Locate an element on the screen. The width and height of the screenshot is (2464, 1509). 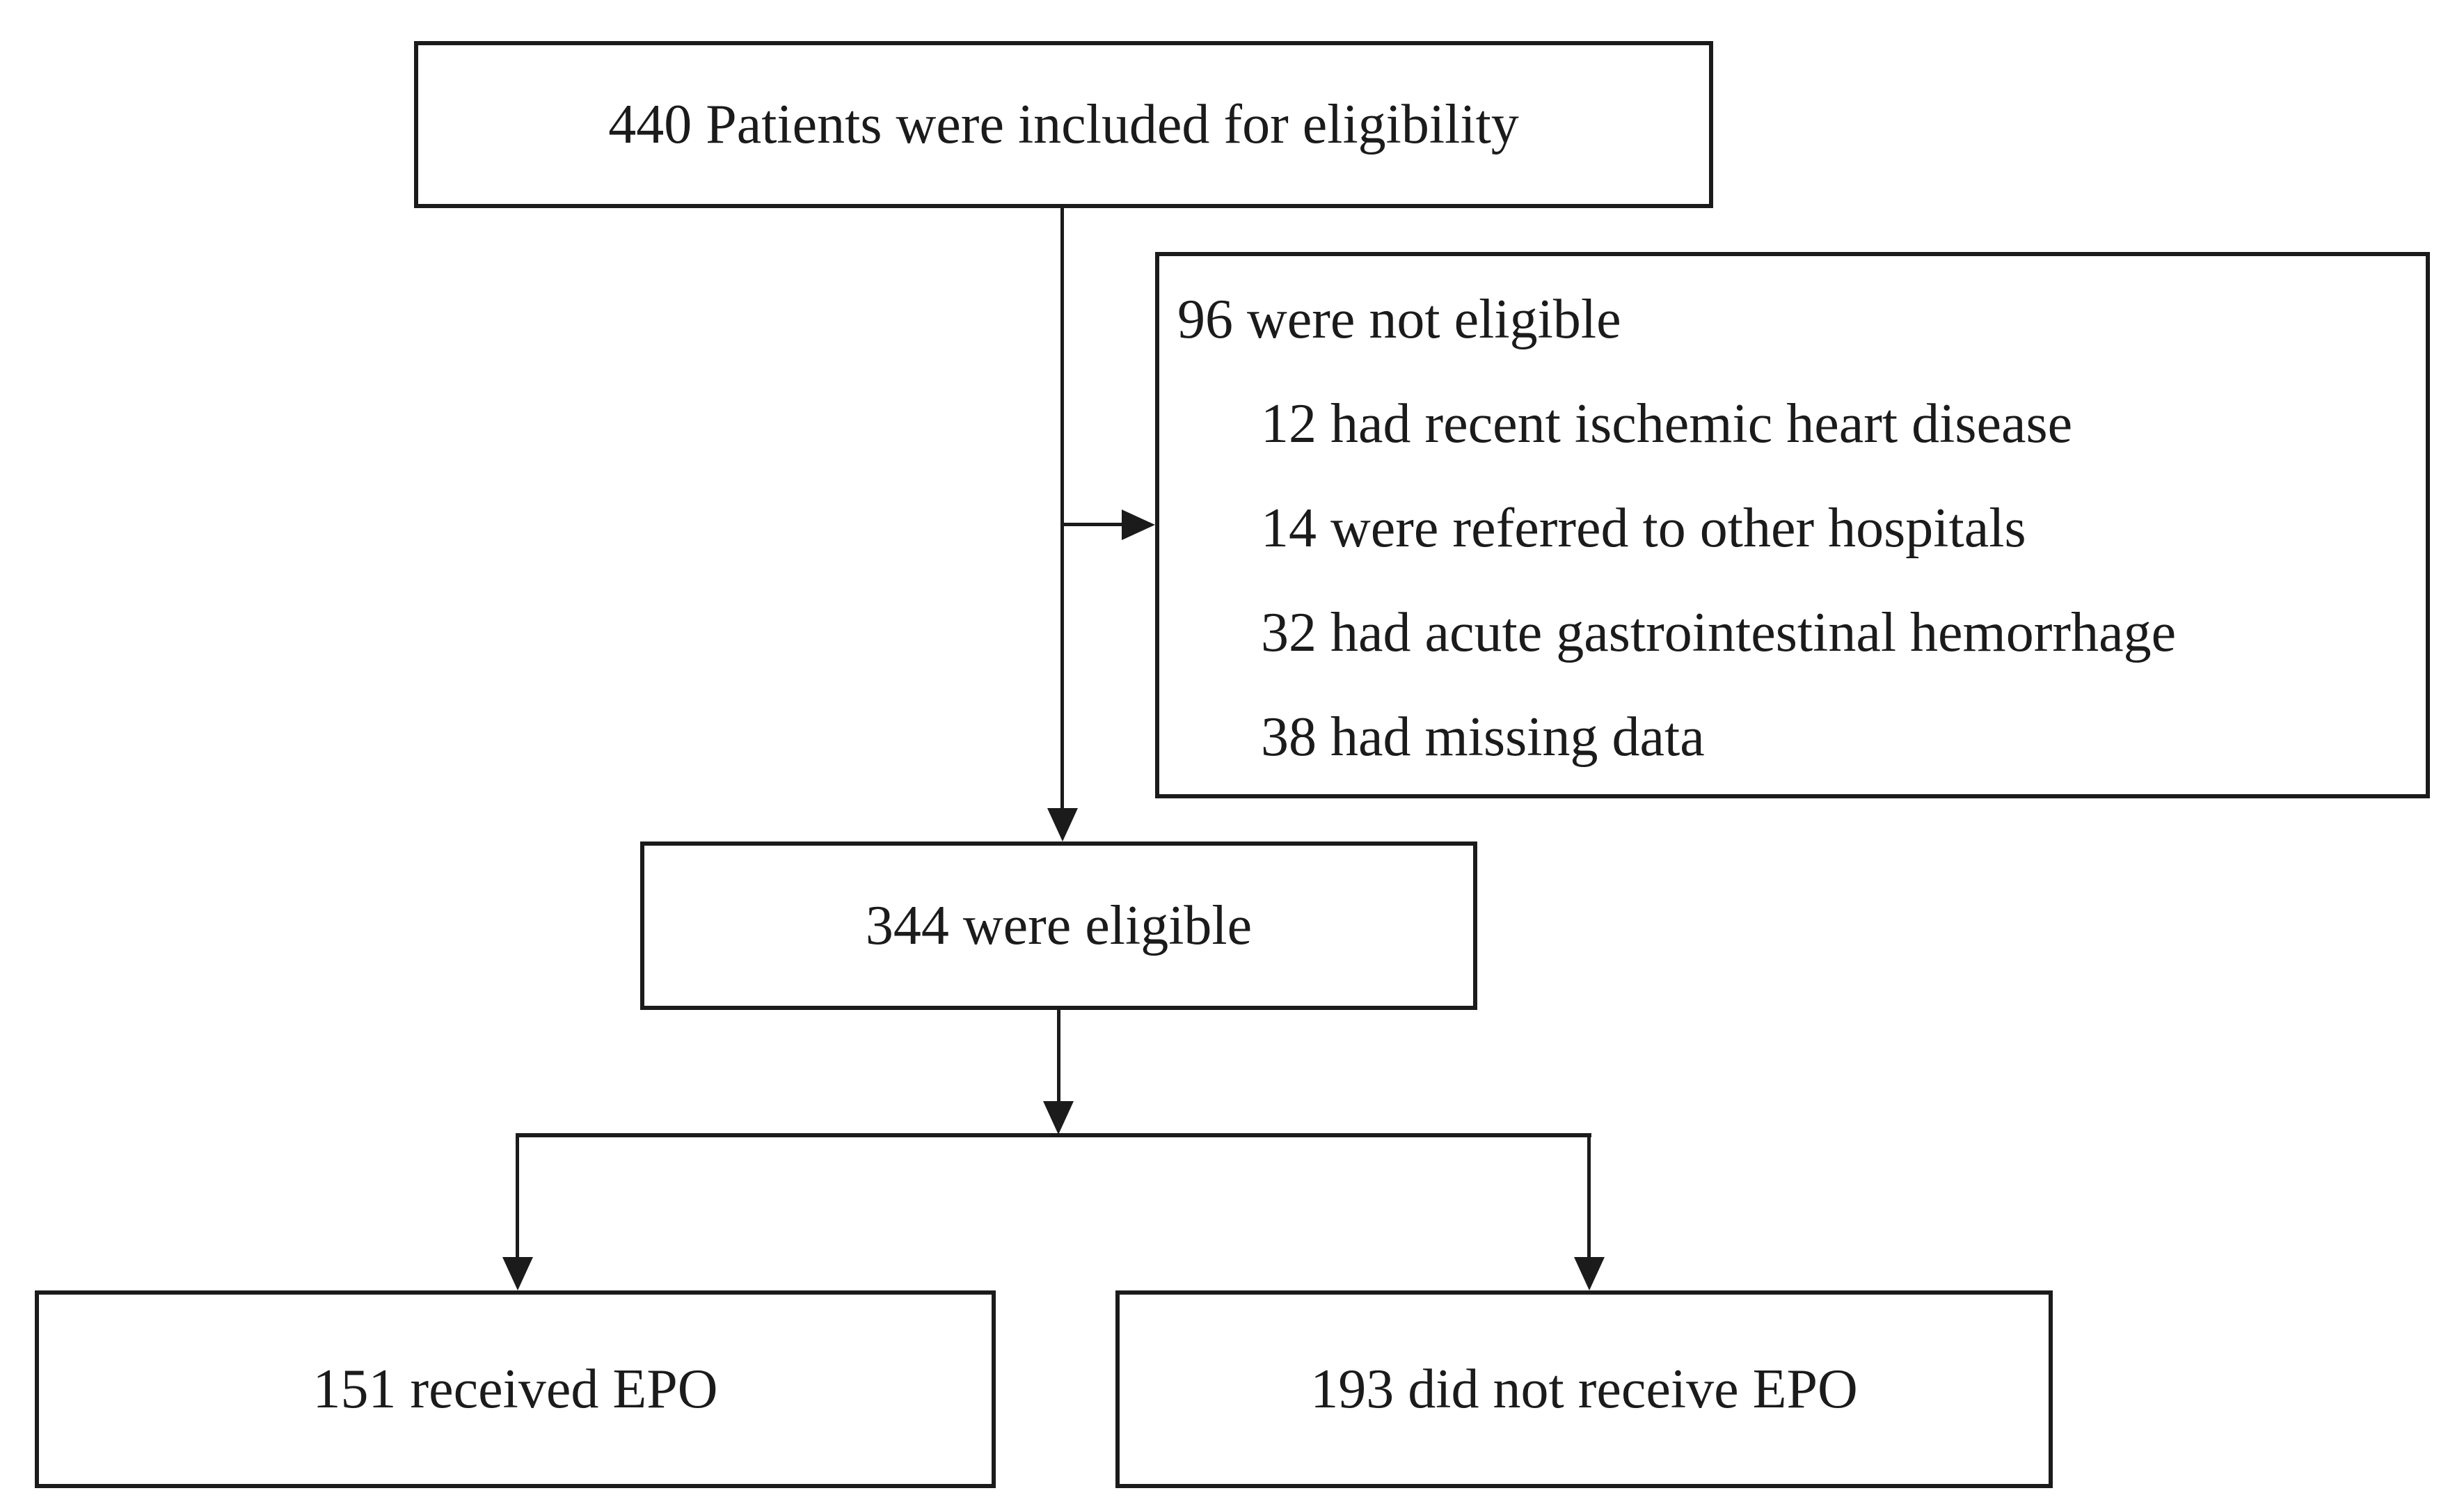
not-eligible-reason-1: 12 had recent ischemic heart disease is located at coordinates (1667, 424).